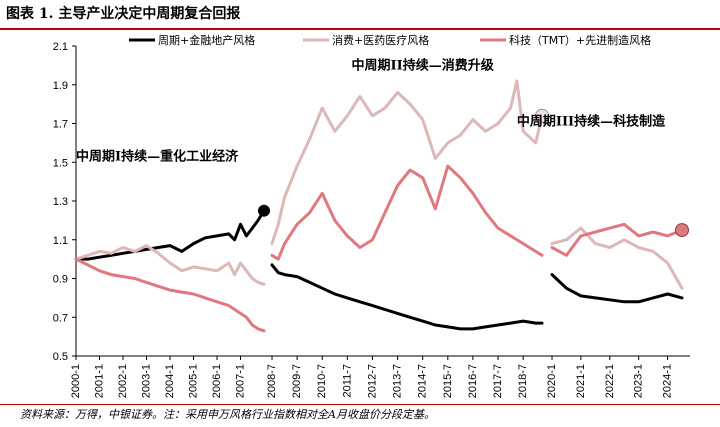 This screenshot has width=720, height=427. I want to click on x-tick-label: 2008-7, so click(272, 381).